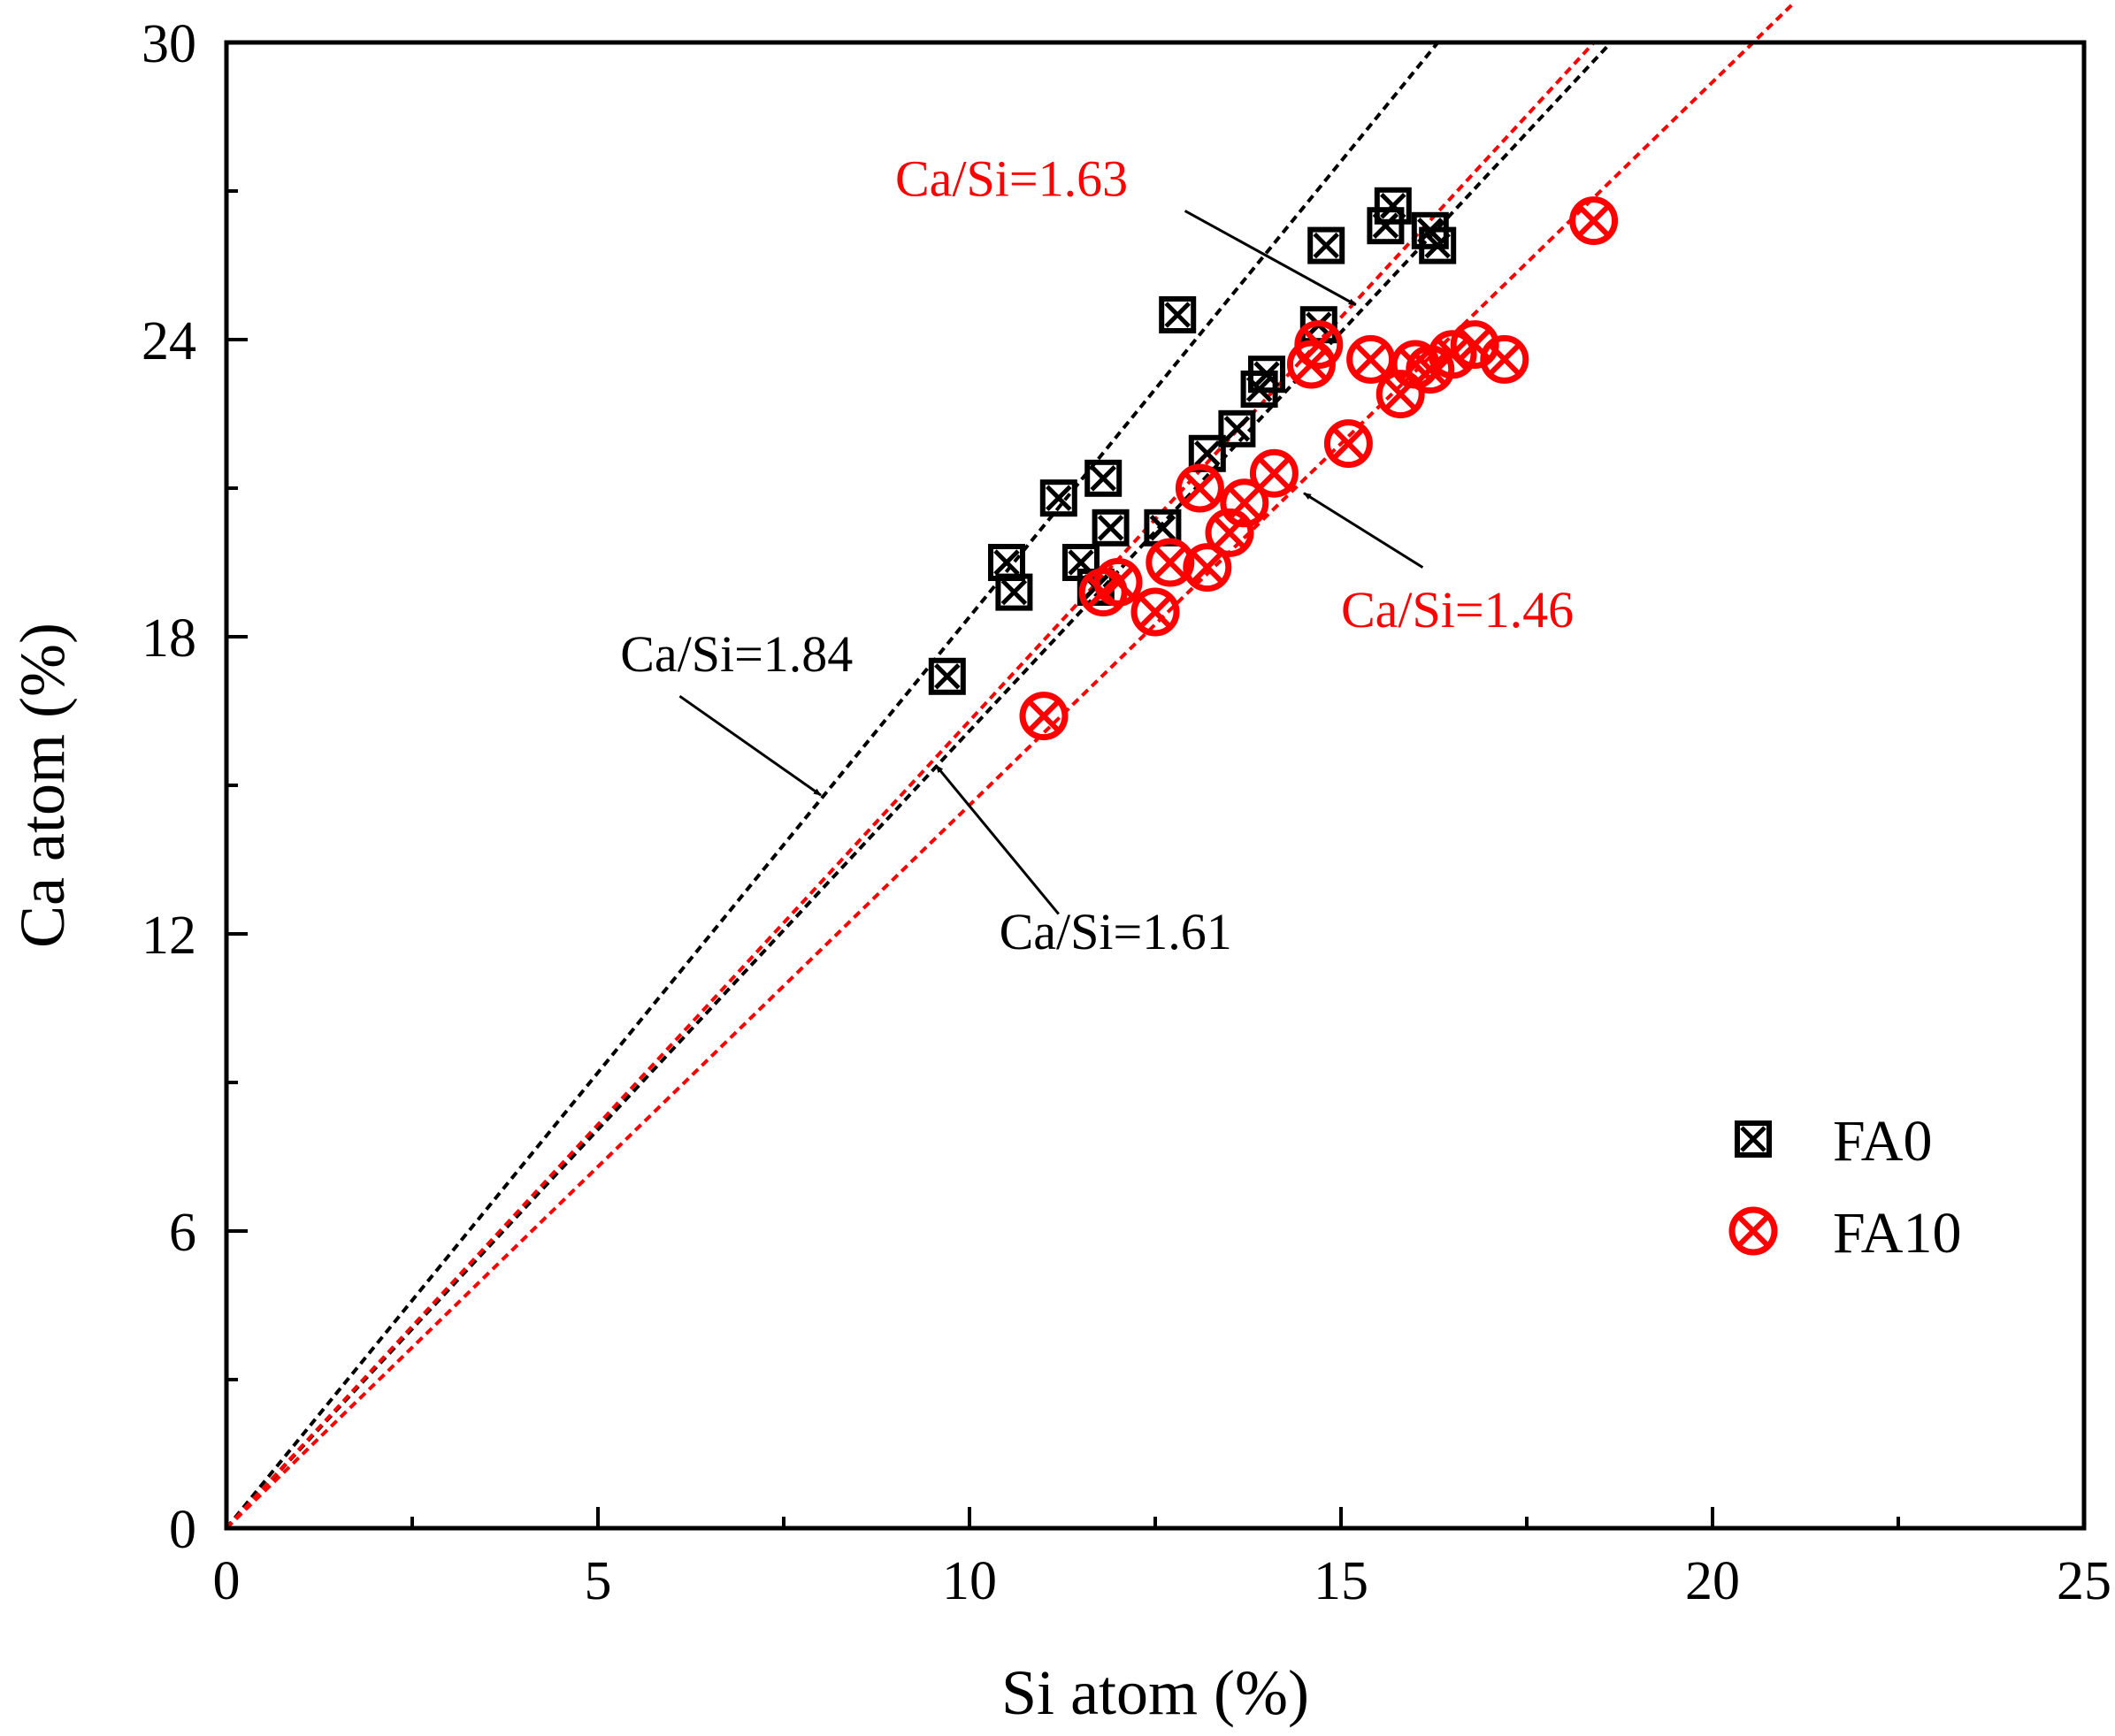 The height and width of the screenshot is (1736, 2115). I want to click on x-tick-label: 5, so click(598, 1581).